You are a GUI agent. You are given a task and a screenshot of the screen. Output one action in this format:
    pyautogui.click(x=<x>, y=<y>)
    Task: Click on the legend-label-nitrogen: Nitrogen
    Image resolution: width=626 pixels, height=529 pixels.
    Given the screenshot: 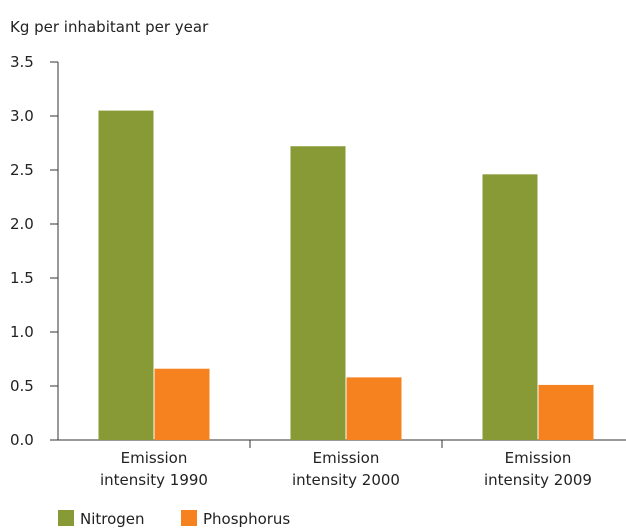 What is the action you would take?
    pyautogui.click(x=112, y=519)
    